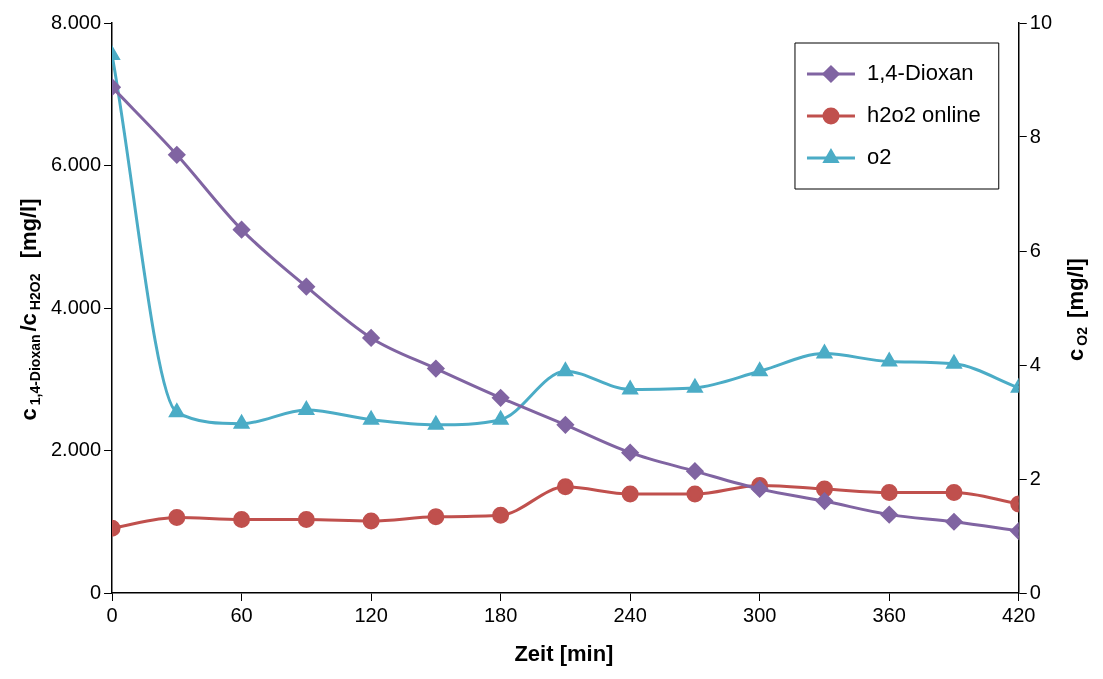 Image resolution: width=1103 pixels, height=679 pixels. What do you see at coordinates (241, 614) in the screenshot?
I see `x-tick-label: 60` at bounding box center [241, 614].